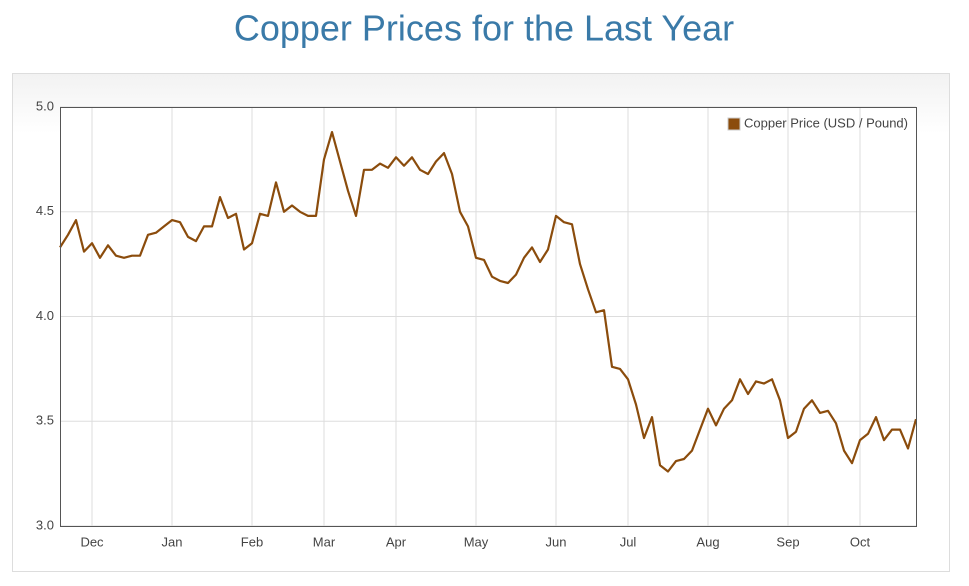 This screenshot has width=969, height=586. What do you see at coordinates (628, 541) in the screenshot?
I see `x-tick-label: Jul` at bounding box center [628, 541].